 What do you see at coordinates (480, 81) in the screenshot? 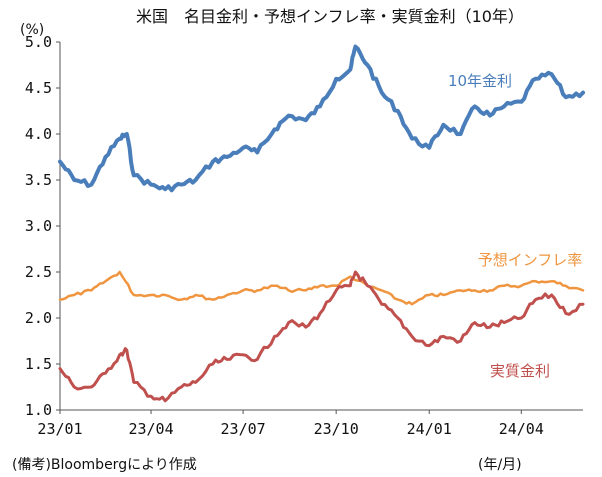
I see `series-label-1: 10年金利` at bounding box center [480, 81].